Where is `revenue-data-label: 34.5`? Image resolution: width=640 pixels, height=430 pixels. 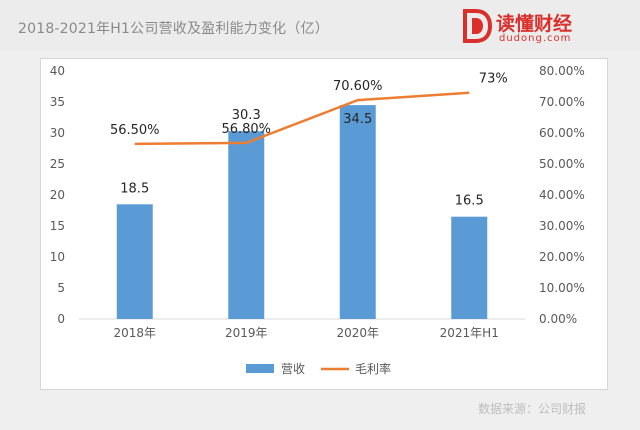 revenue-data-label: 34.5 is located at coordinates (357, 119).